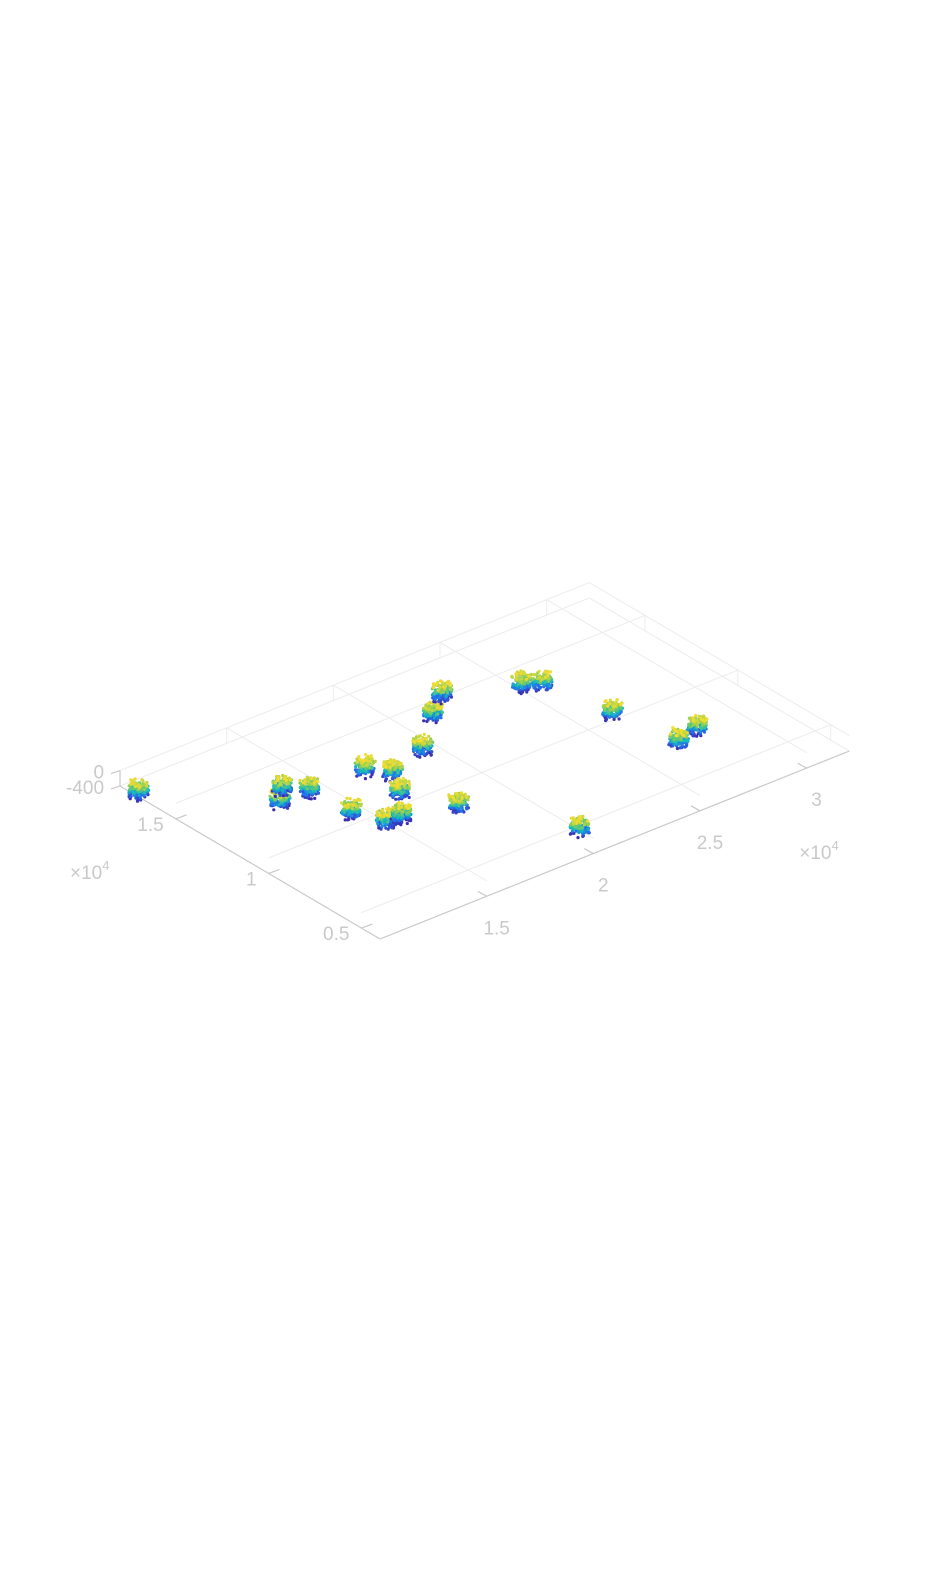 The width and height of the screenshot is (938, 1572). What do you see at coordinates (710, 843) in the screenshot?
I see `x-tick-label: 2.5` at bounding box center [710, 843].